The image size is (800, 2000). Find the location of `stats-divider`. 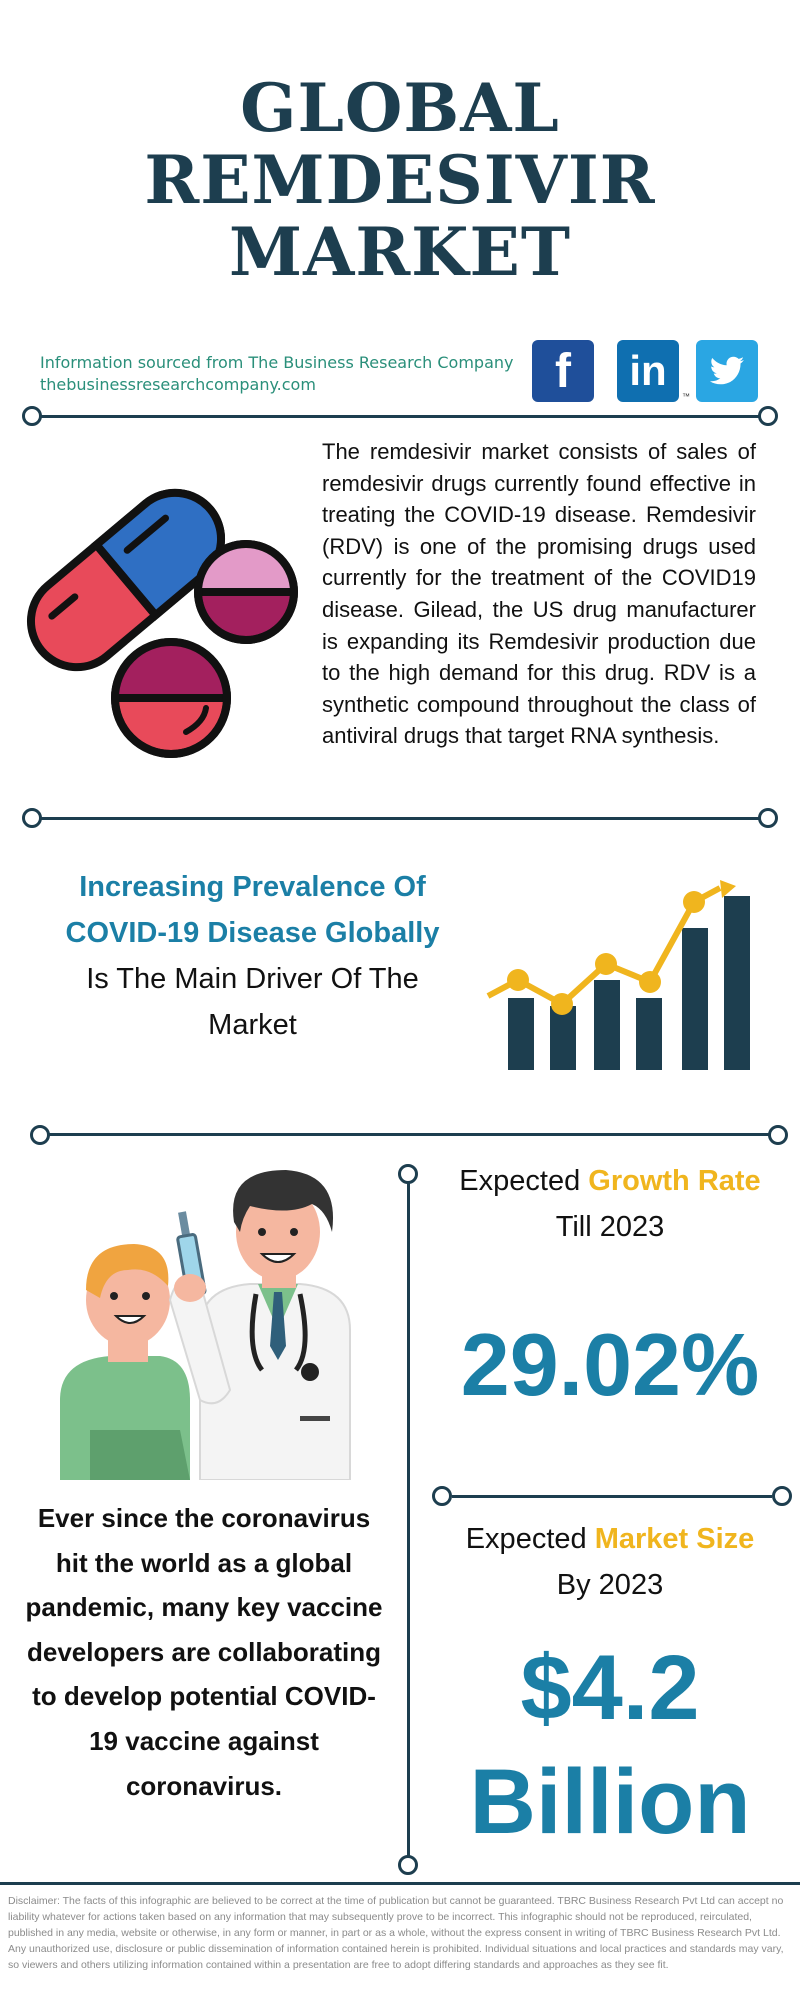

stats-divider is located at coordinates (612, 1496).